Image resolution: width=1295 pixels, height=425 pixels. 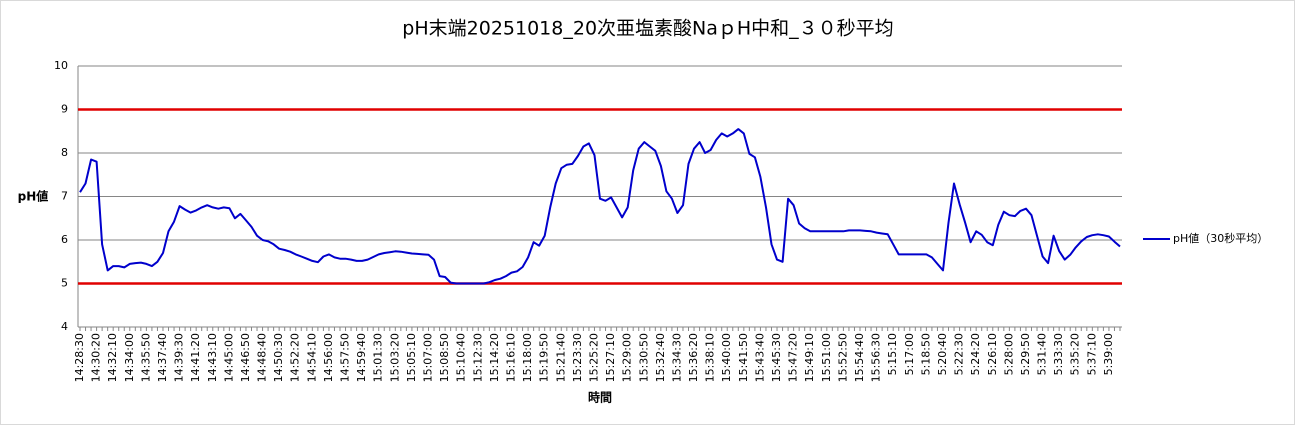 What do you see at coordinates (228, 357) in the screenshot?
I see `x-tick-label: 14:45:00` at bounding box center [228, 357].